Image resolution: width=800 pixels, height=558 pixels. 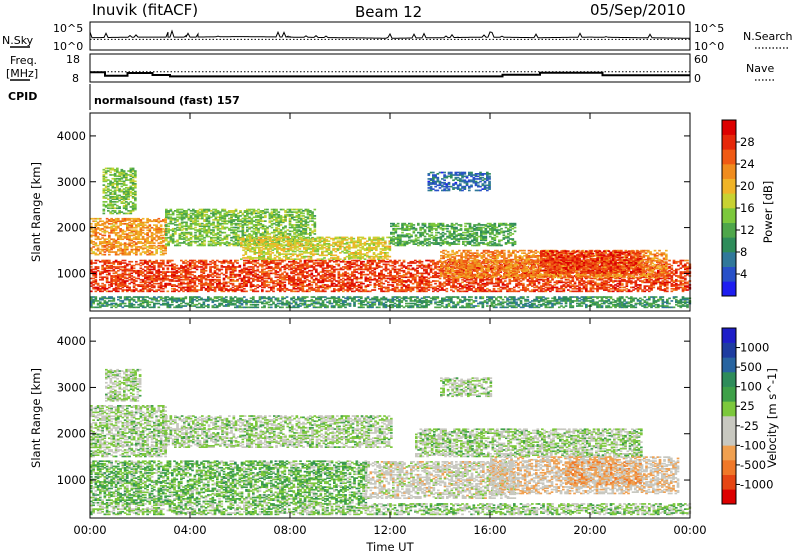 What do you see at coordinates (760, 68) in the screenshot?
I see `freq-right-label: Nave` at bounding box center [760, 68].